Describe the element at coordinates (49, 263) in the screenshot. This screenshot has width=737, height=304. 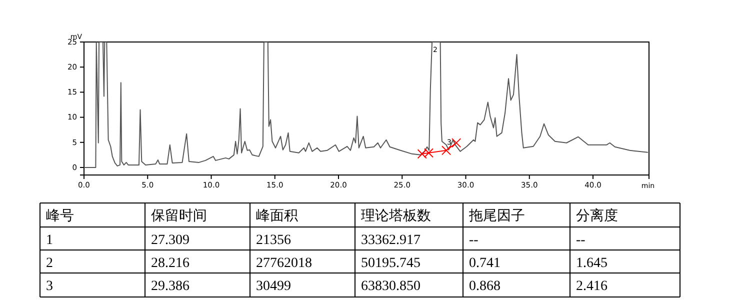
I see `text: 2` at that location.